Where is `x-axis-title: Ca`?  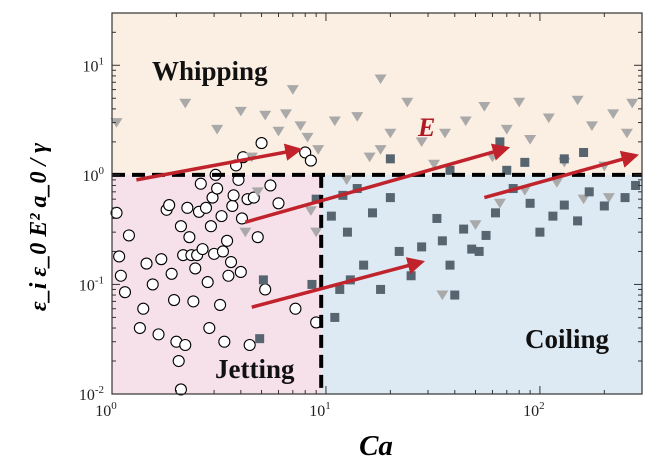 x-axis-title: Ca is located at coordinates (376, 446).